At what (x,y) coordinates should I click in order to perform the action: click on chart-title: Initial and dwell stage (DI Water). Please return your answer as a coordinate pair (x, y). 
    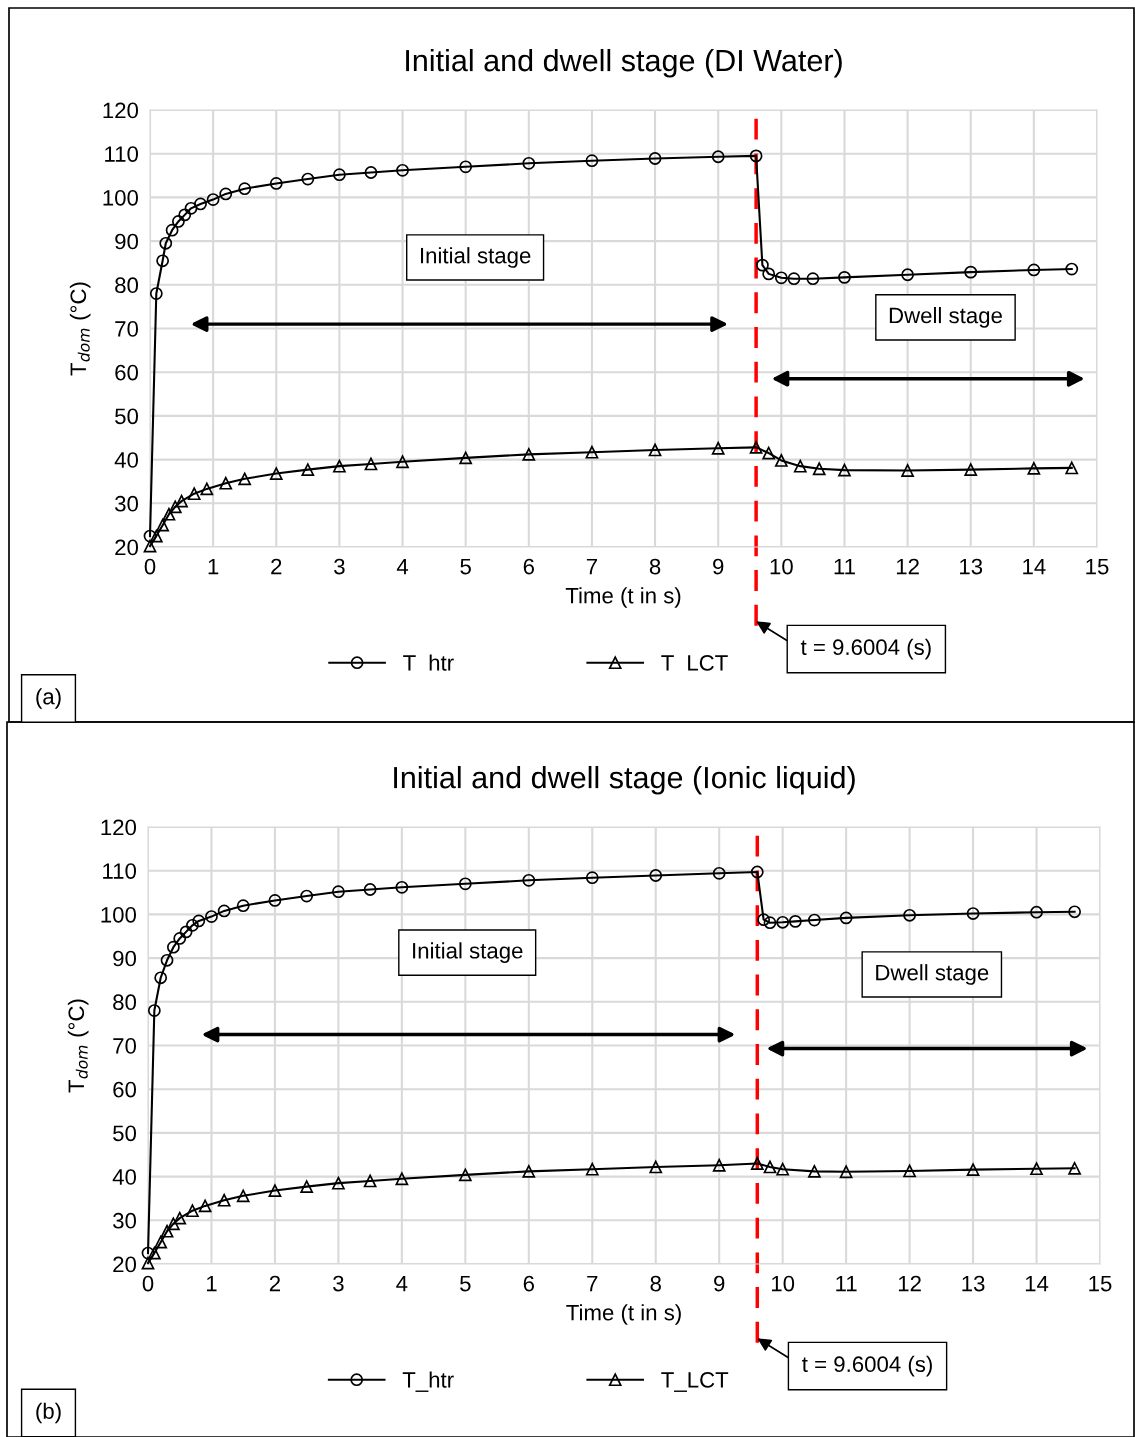
    Looking at the image, I should click on (624, 63).